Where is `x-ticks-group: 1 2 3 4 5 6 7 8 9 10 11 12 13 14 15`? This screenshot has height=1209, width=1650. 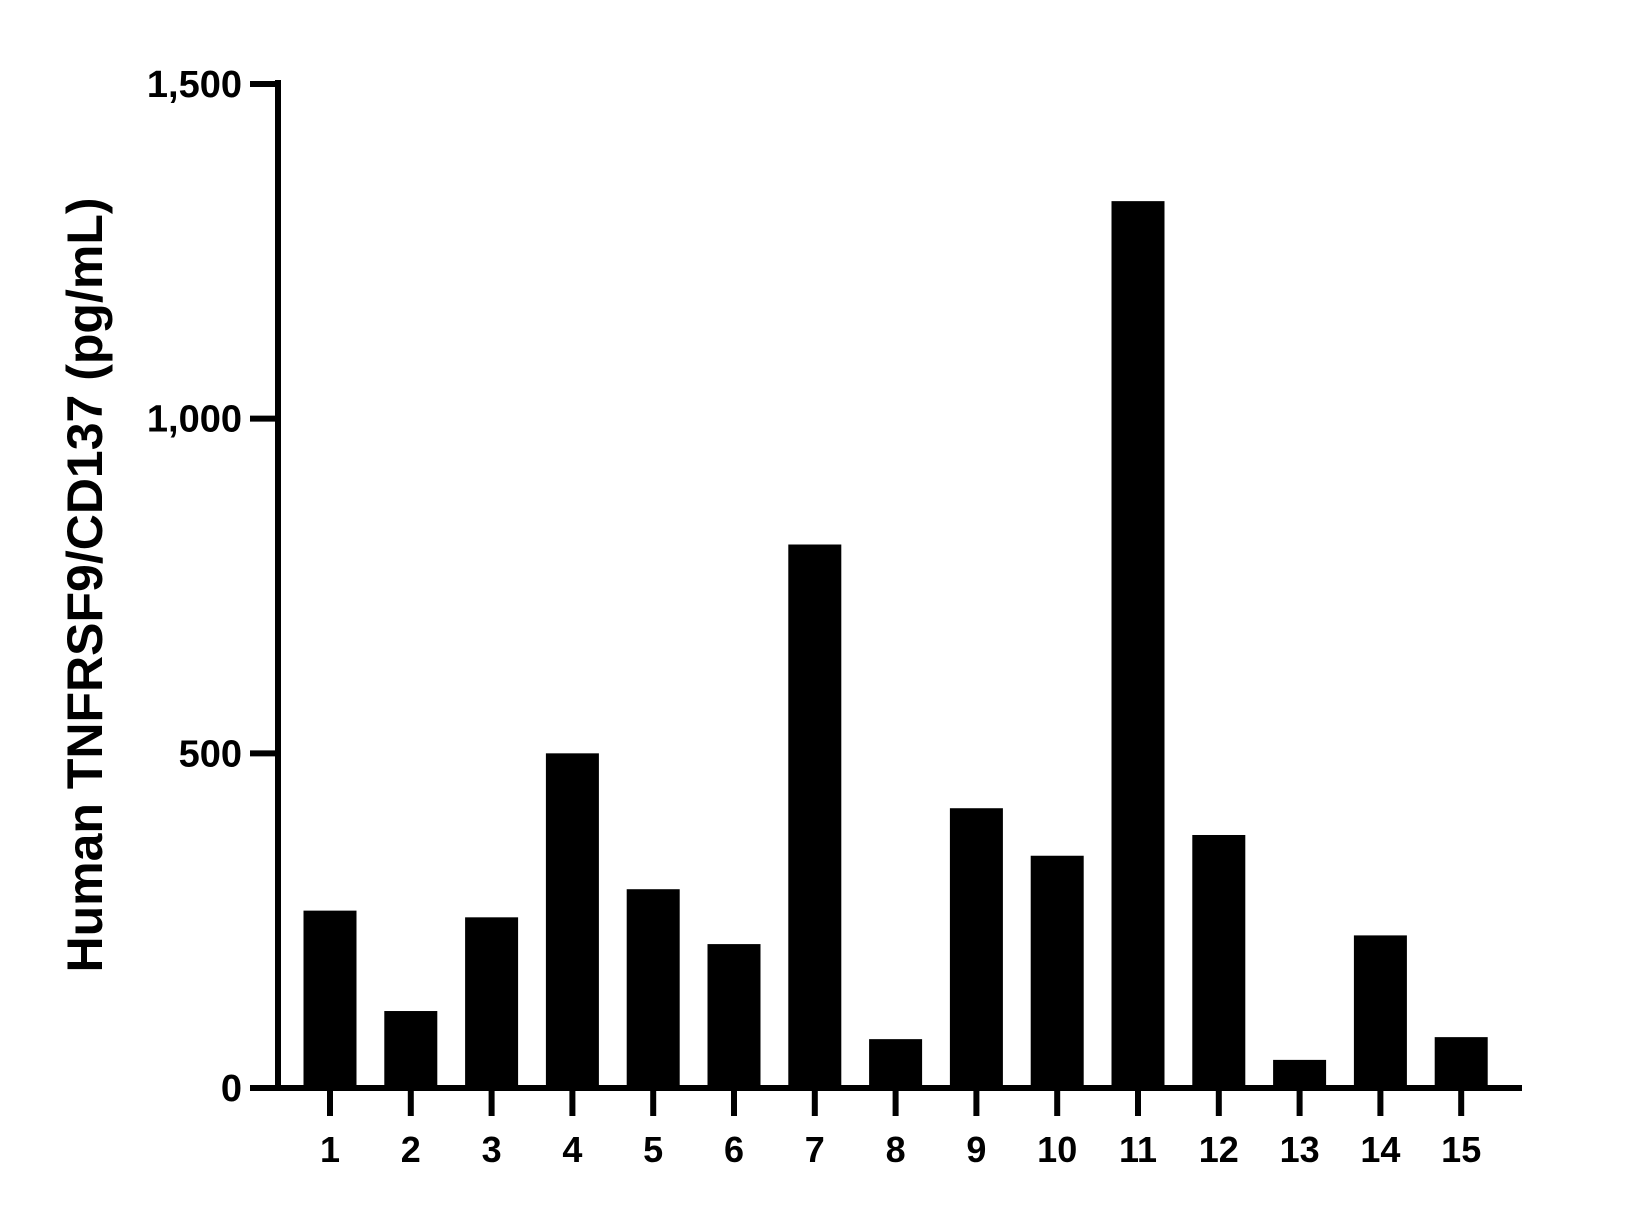
x-ticks-group: 1 2 3 4 5 6 7 8 9 10 11 12 13 14 15 is located at coordinates (900, 1129).